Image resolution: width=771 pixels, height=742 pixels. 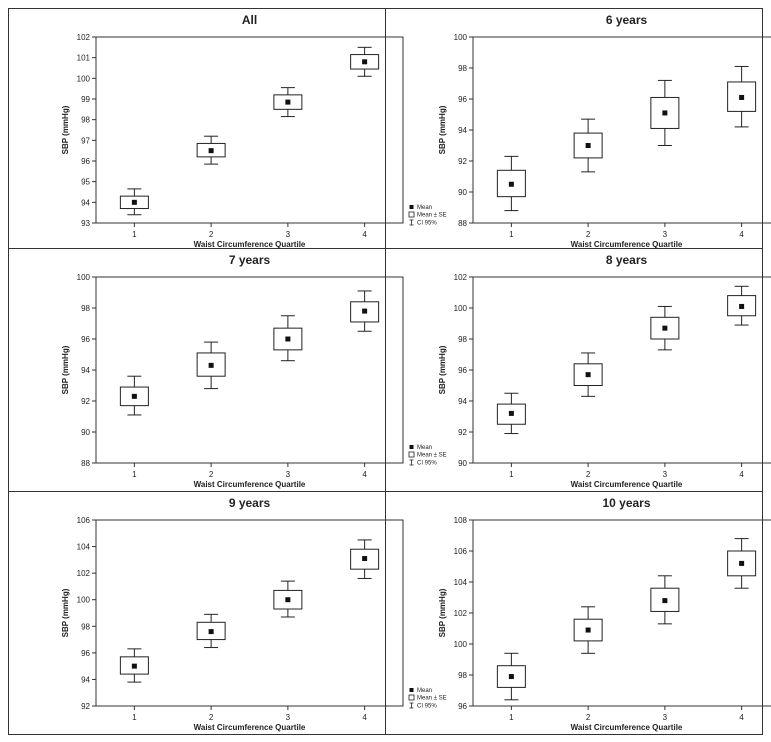 I want to click on y-tick-label: 88, so click(x=462, y=223).